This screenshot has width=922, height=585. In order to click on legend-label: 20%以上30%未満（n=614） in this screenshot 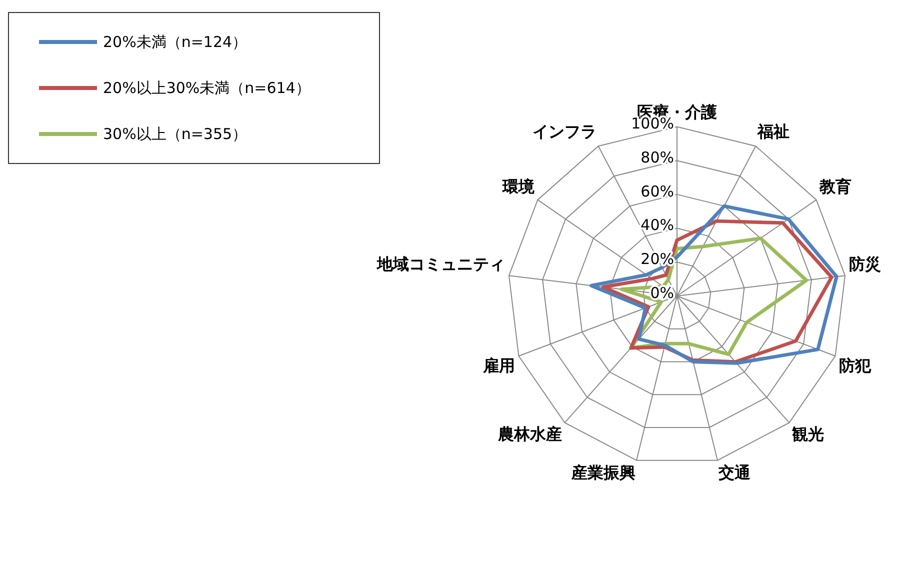, I will do `click(206, 88)`.